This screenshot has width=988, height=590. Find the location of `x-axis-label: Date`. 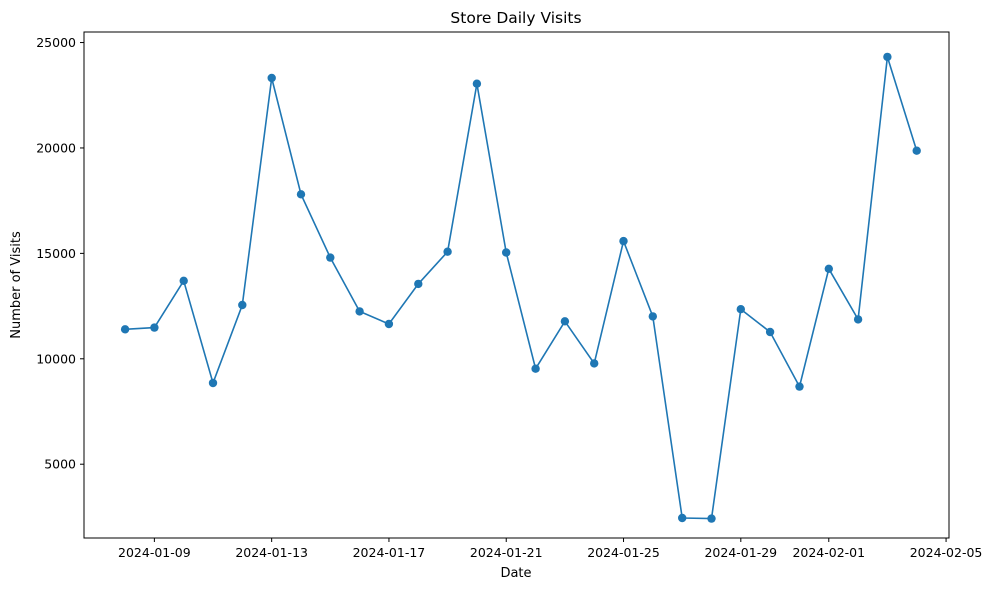

x-axis-label: Date is located at coordinates (515, 573).